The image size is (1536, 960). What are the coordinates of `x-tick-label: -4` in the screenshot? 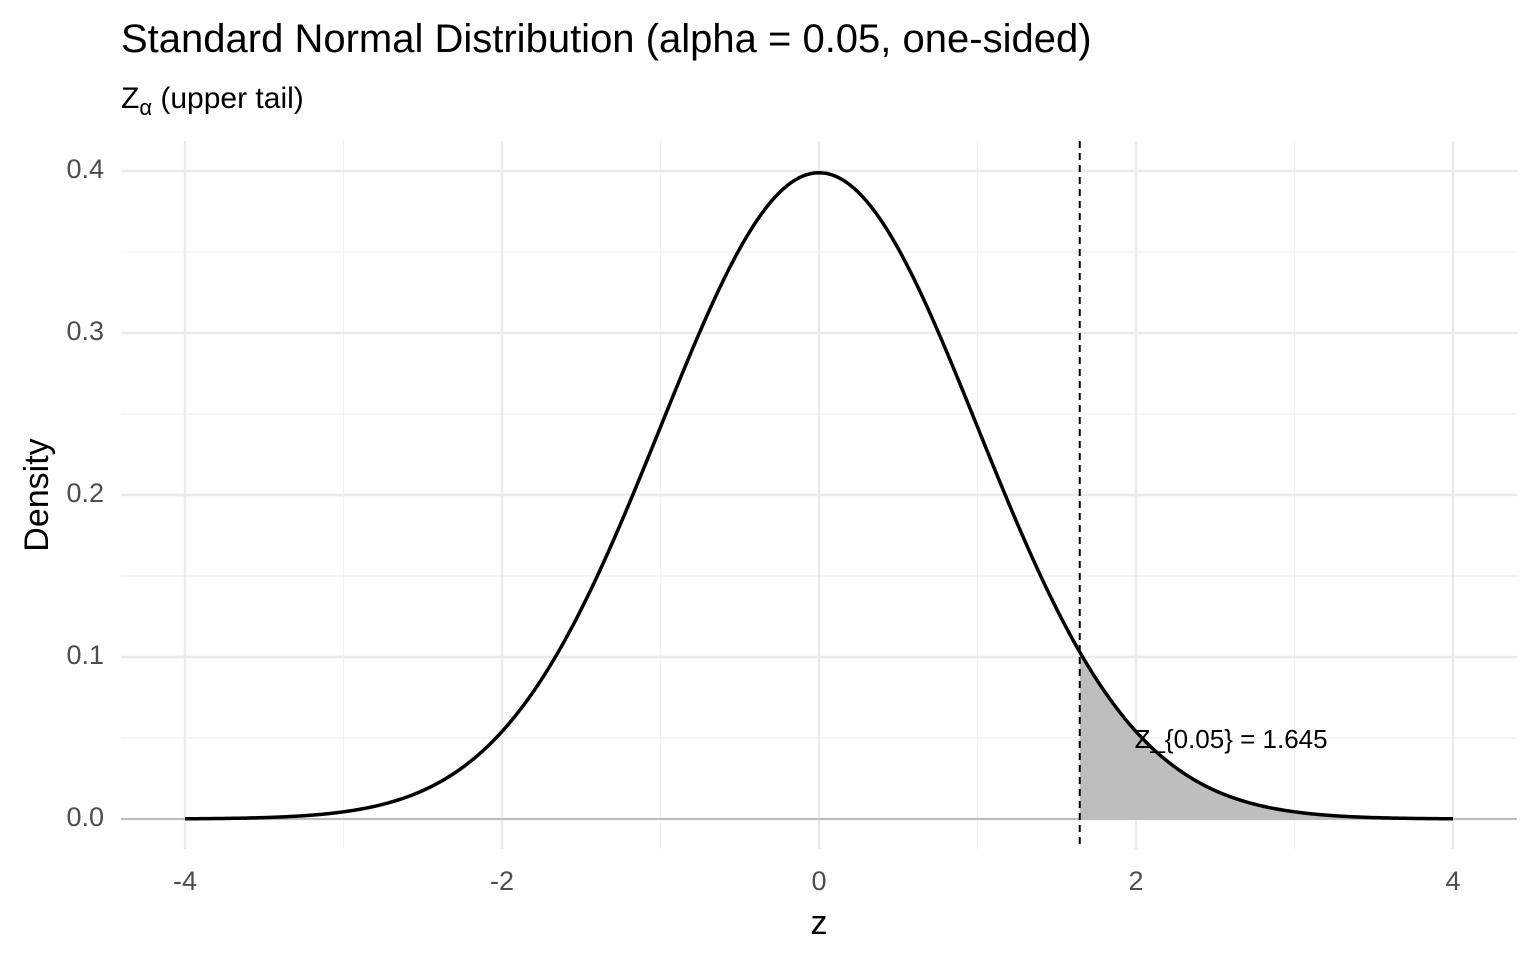 It's located at (185, 881).